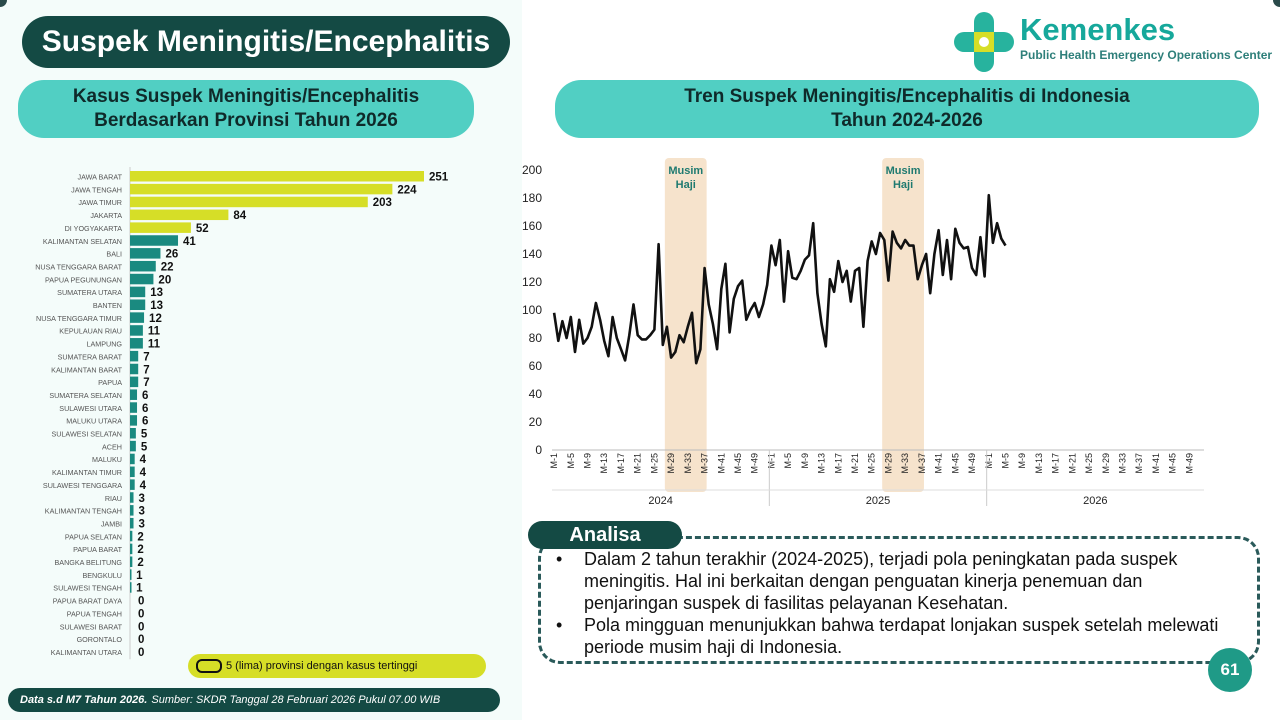 Image resolution: width=1280 pixels, height=720 pixels. I want to click on province-label: SULAWESI TENGGARA, so click(82, 485).